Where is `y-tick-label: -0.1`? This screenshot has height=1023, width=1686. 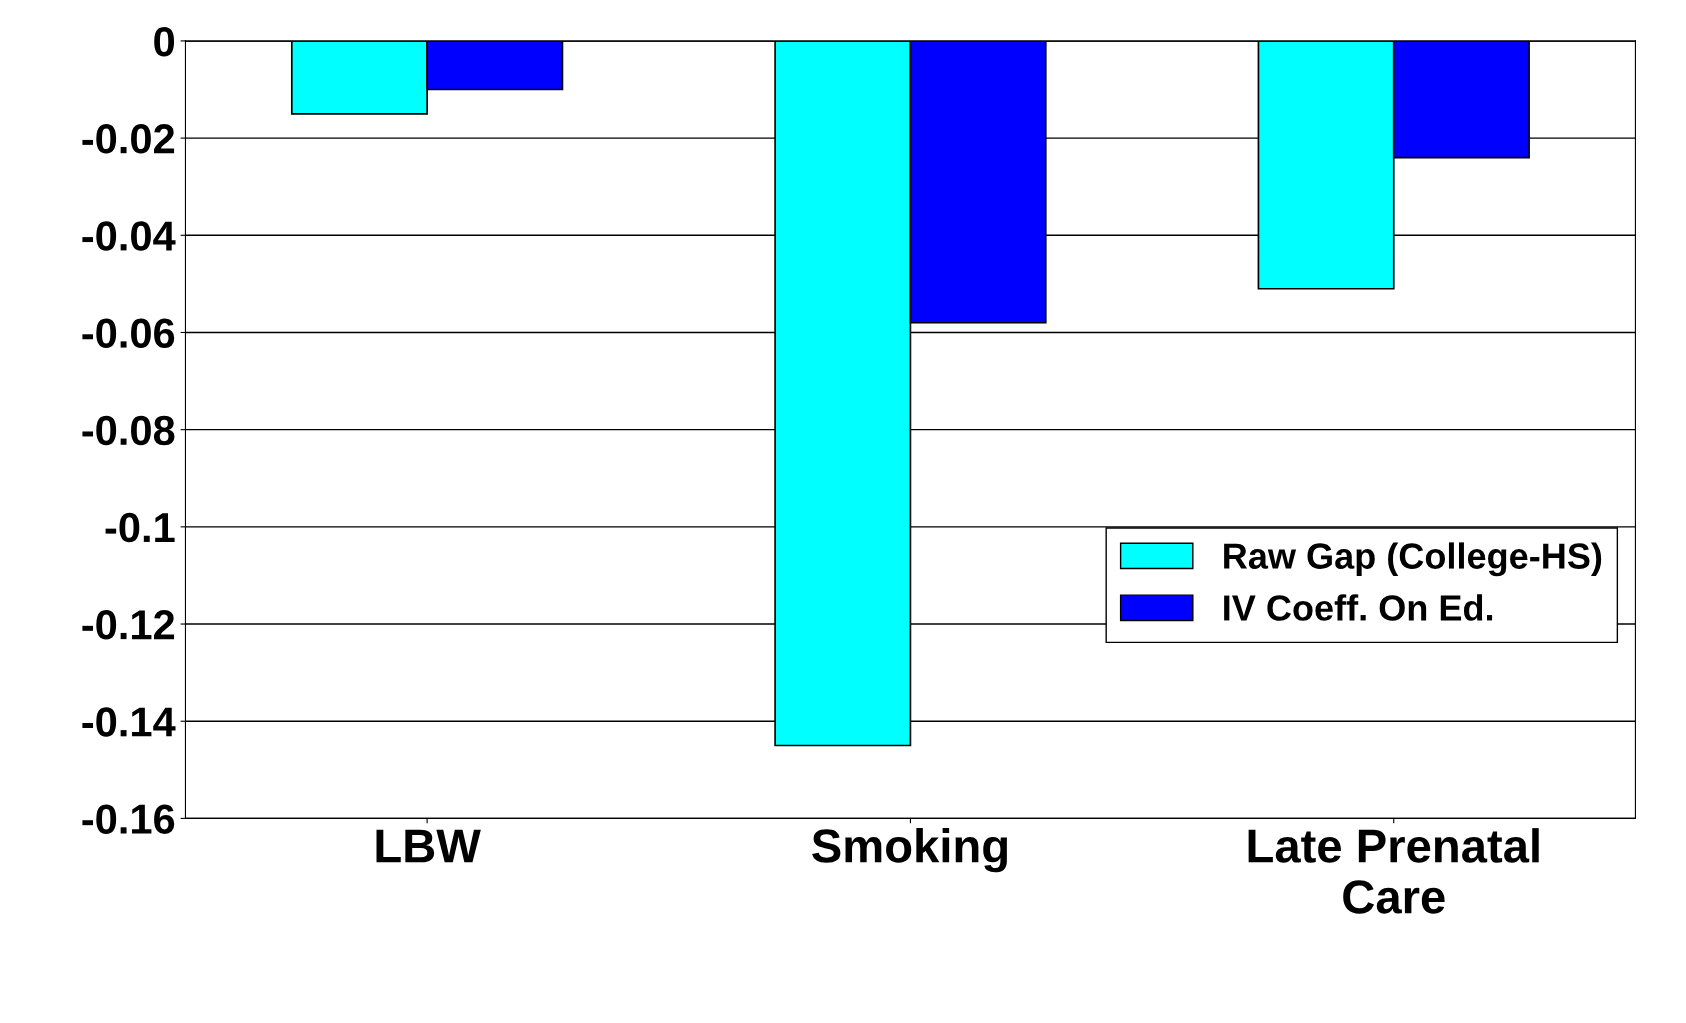 y-tick-label: -0.1 is located at coordinates (140, 527).